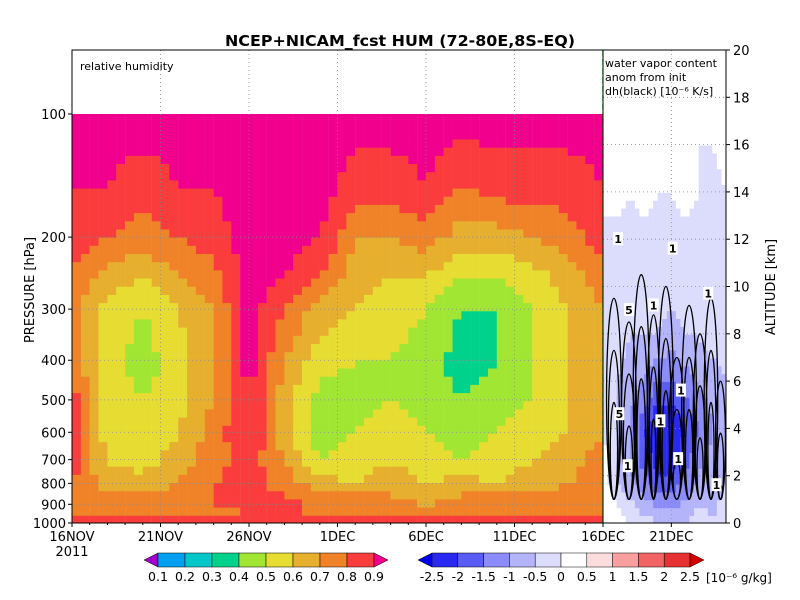 Image resolution: width=800 pixels, height=600 pixels. I want to click on dh-contours, so click(666, 387).